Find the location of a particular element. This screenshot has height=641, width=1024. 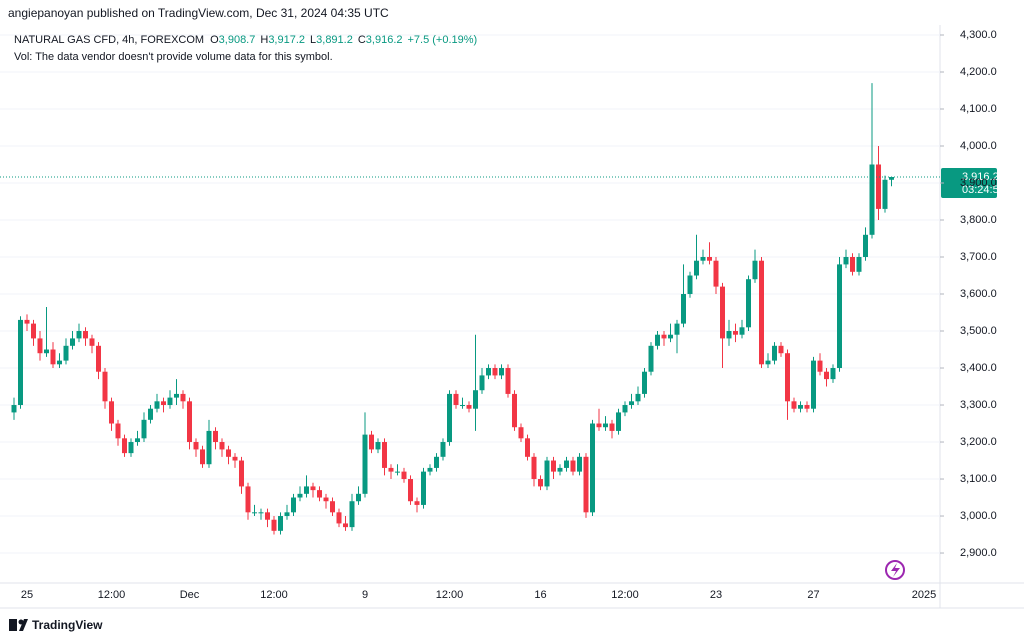

y-tick-label: 3,000.0 is located at coordinates (978, 516).